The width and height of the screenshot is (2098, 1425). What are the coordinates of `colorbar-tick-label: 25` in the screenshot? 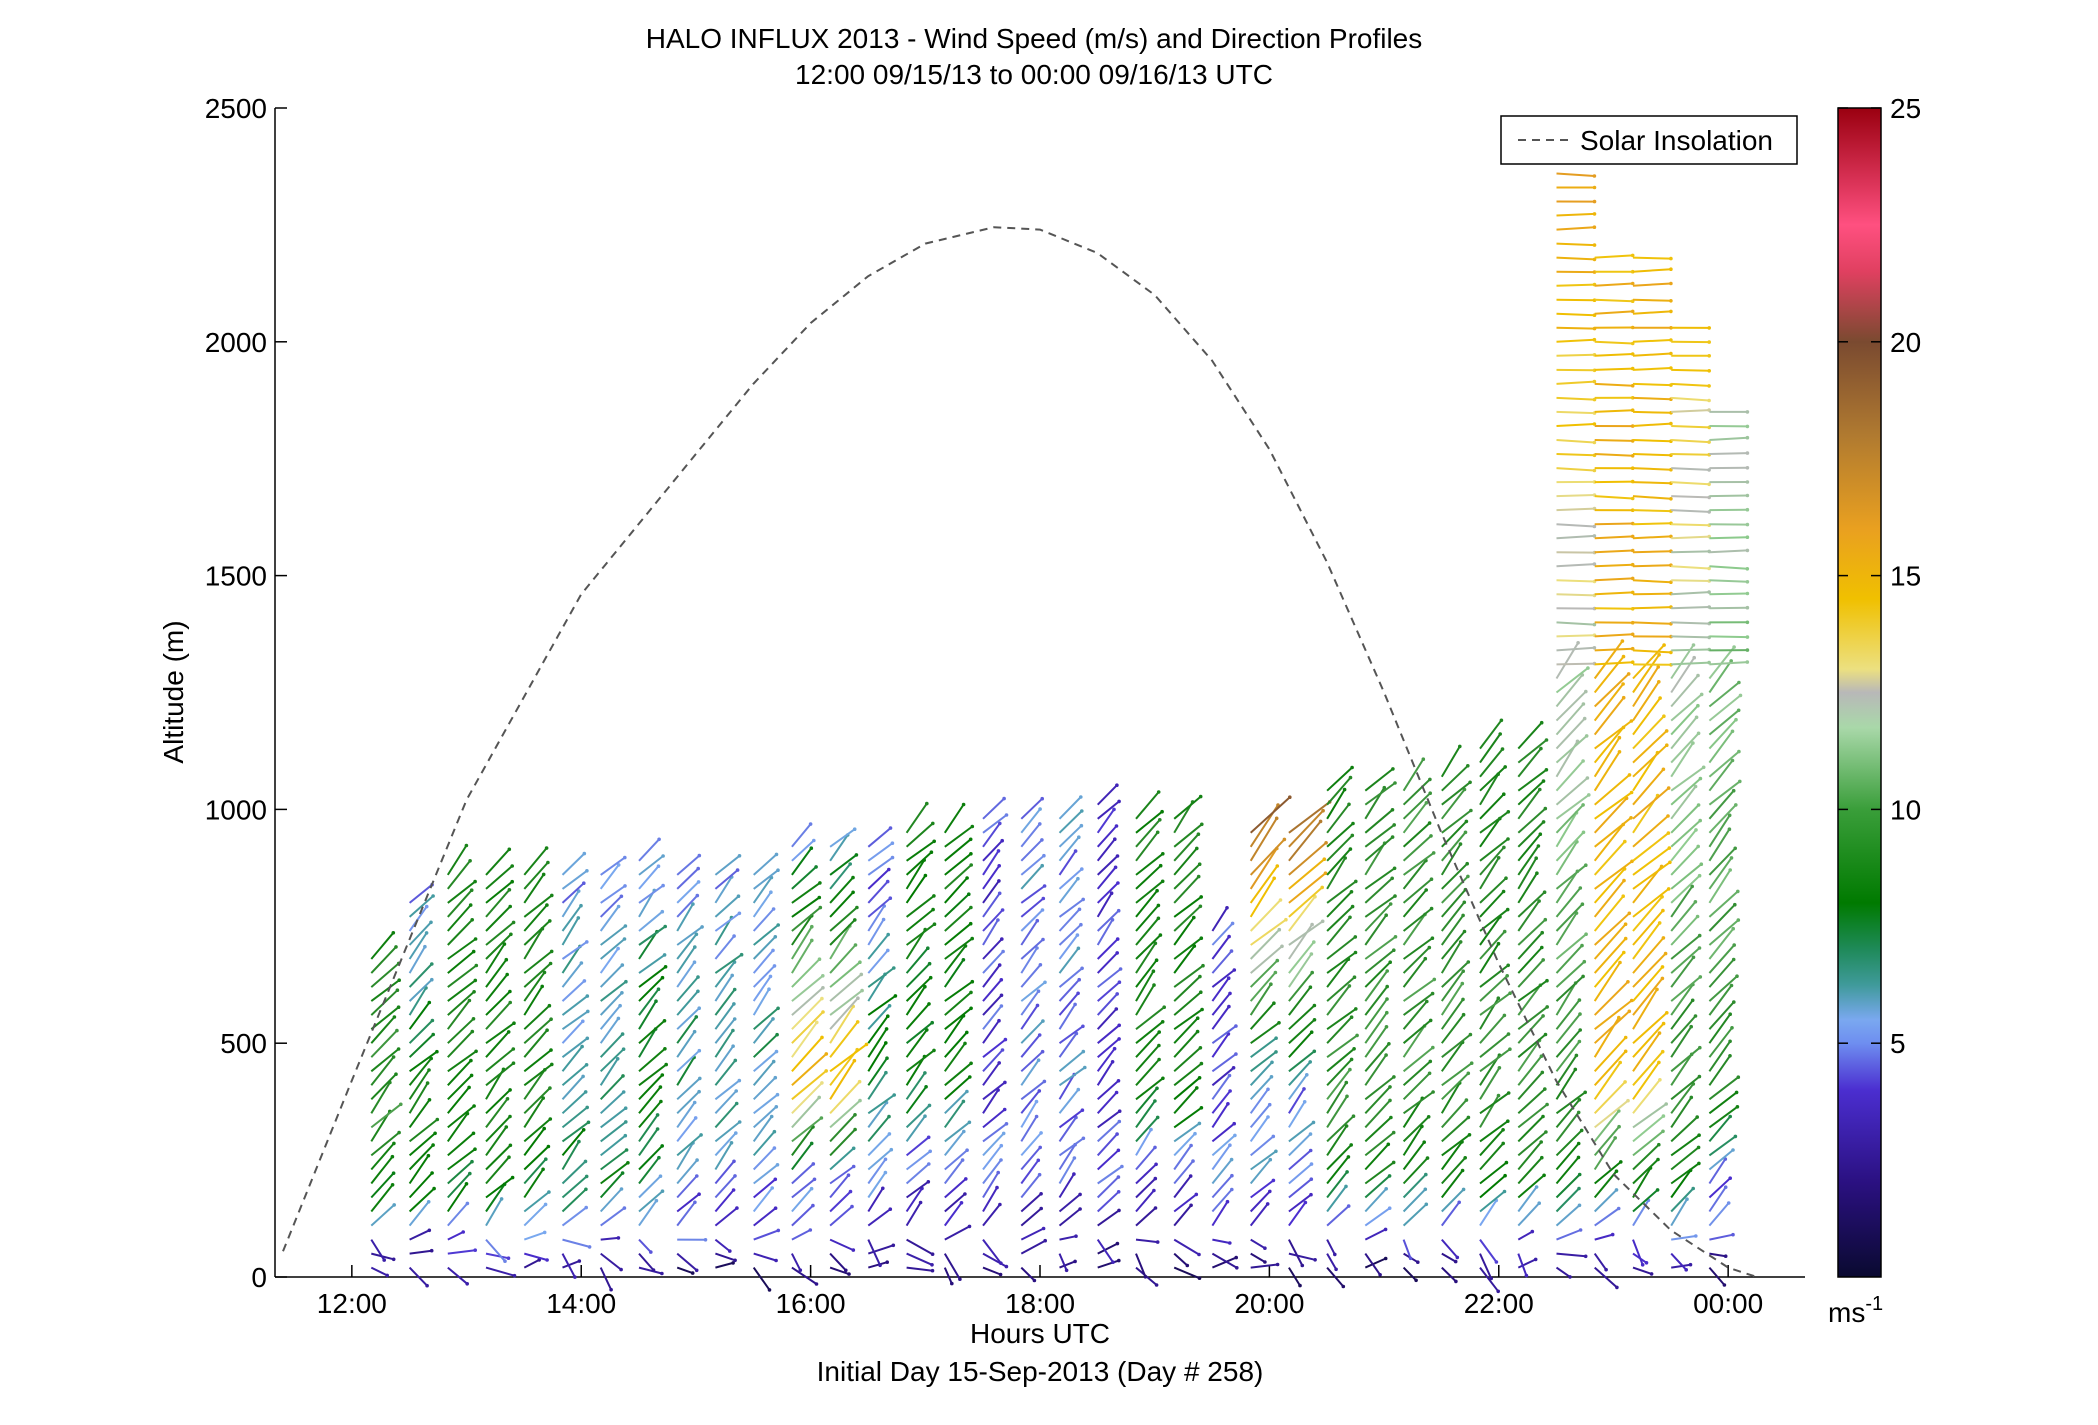 It's located at (1905, 108).